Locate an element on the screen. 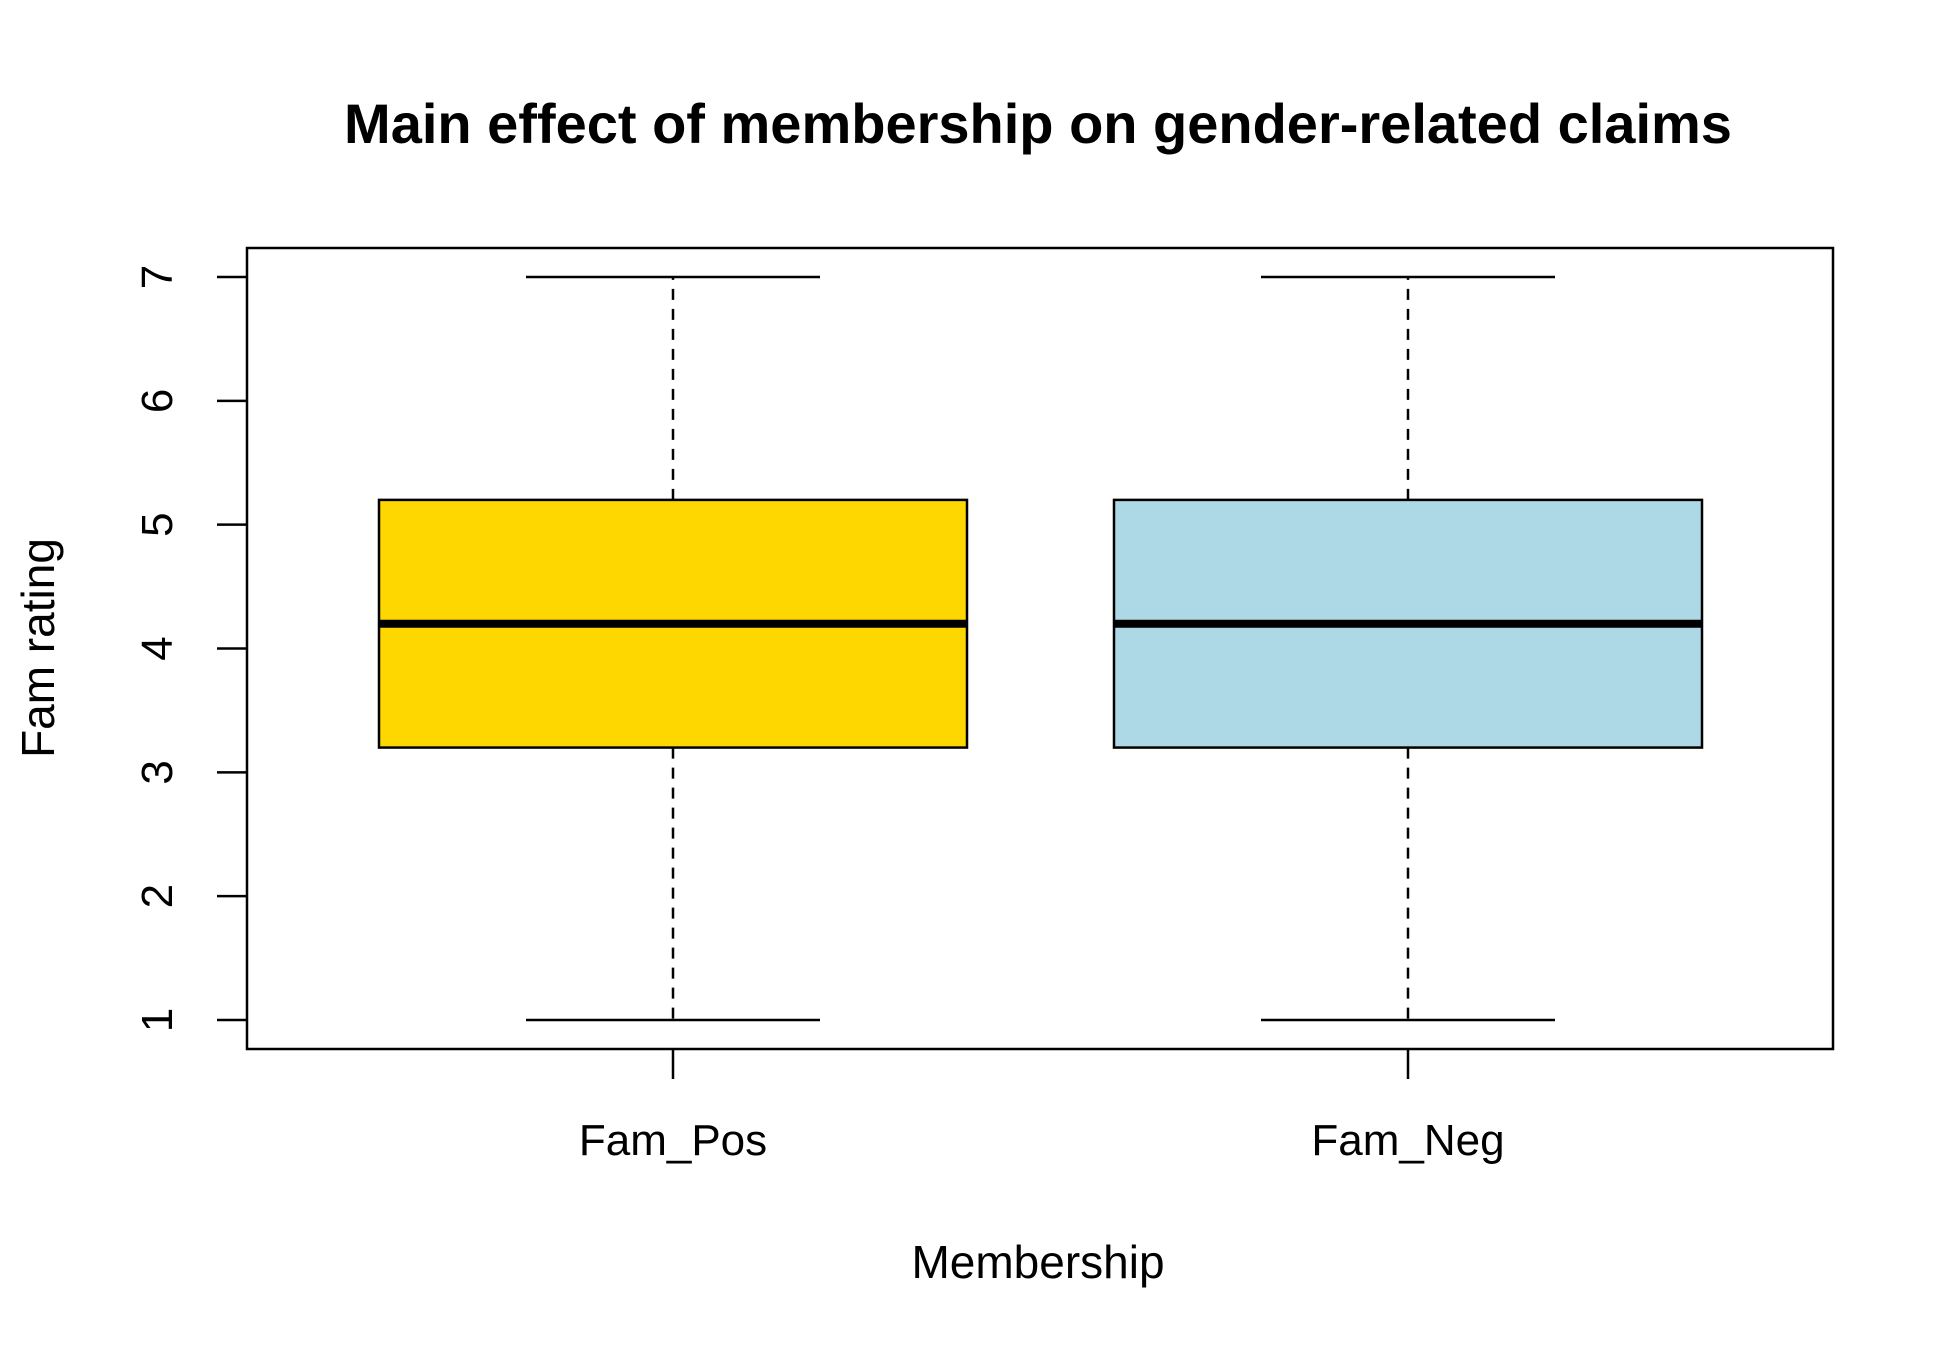 This screenshot has width=1950, height=1350. y-tick-label: 3 is located at coordinates (157, 772).